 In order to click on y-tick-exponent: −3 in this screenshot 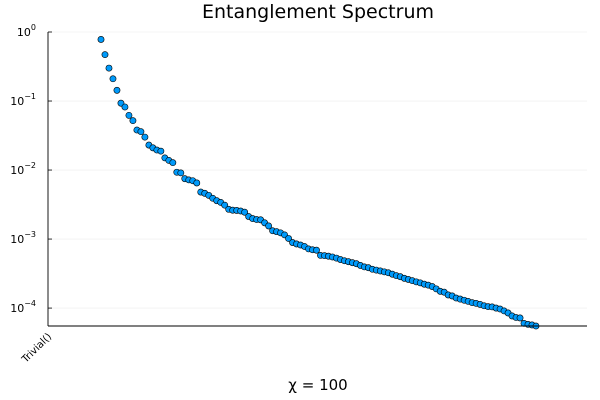, I will do `click(30, 234)`.